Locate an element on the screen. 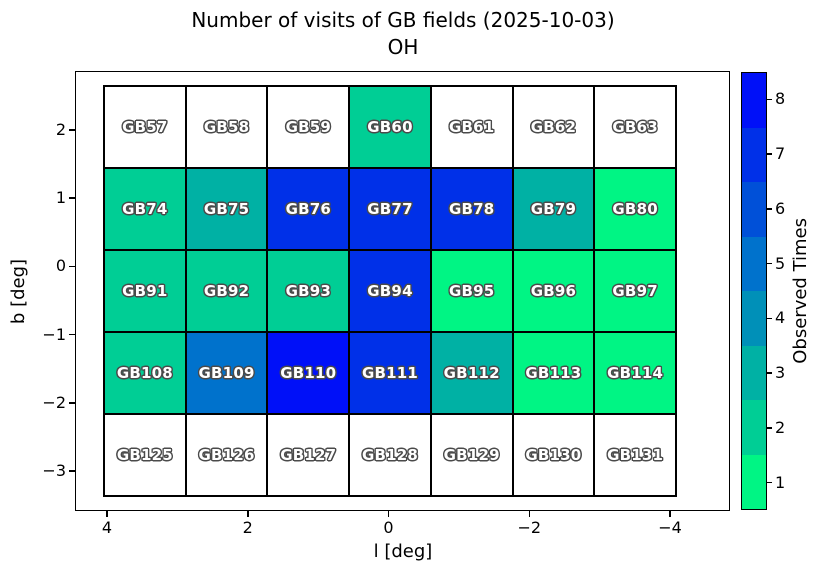 The width and height of the screenshot is (822, 575). x-tick-label: 0 is located at coordinates (388, 527).